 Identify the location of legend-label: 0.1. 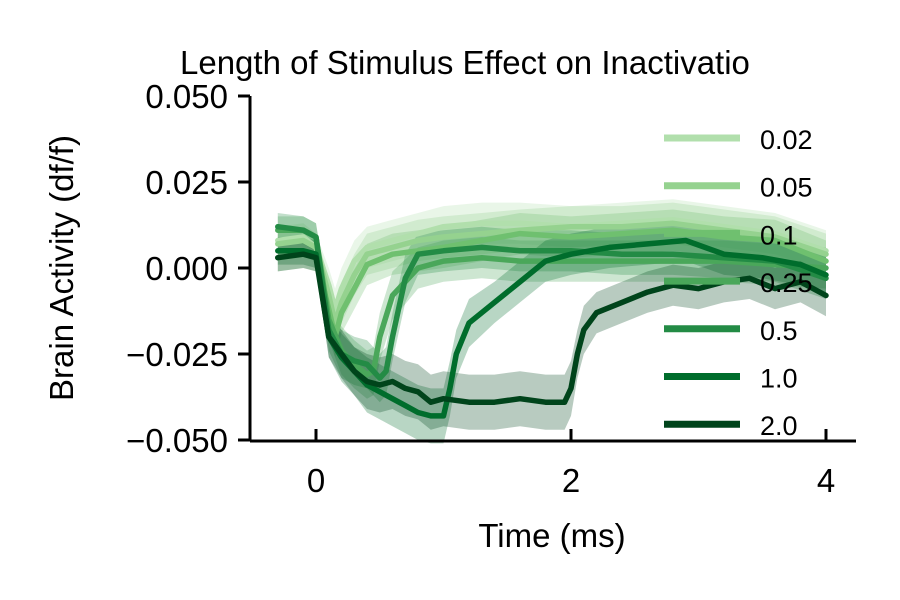
(779, 235).